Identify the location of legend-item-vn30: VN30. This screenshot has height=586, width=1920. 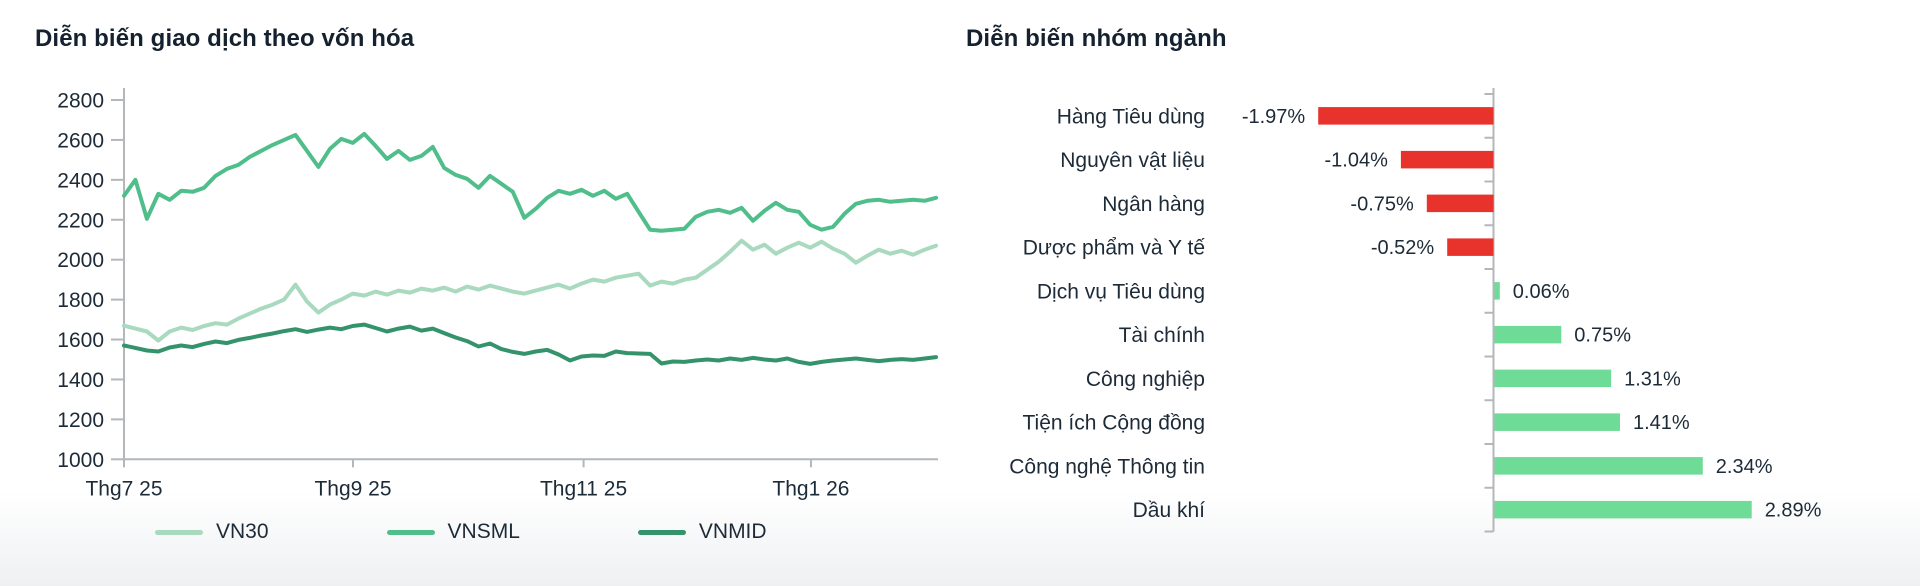
(212, 532).